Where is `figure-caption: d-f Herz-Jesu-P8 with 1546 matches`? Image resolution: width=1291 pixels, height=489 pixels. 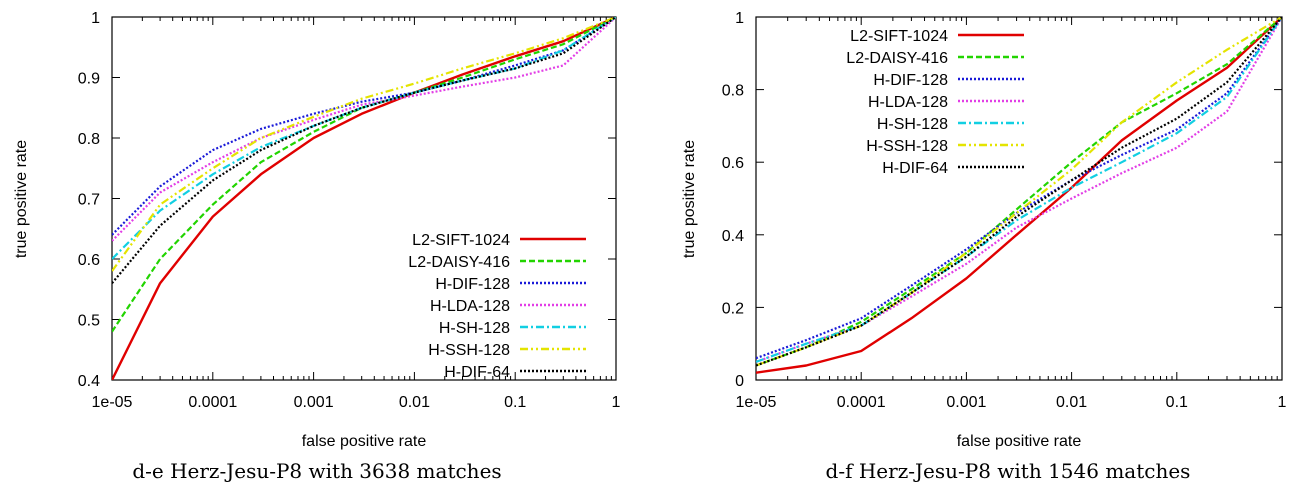 figure-caption: d-f Herz-Jesu-P8 with 1546 matches is located at coordinates (1008, 471).